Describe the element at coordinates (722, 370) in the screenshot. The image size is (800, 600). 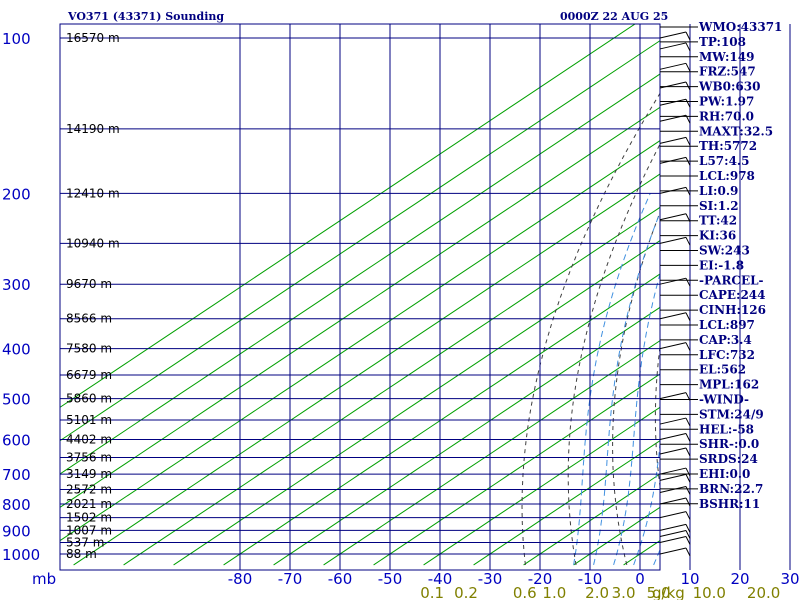
I see `index-entry: EL:562` at that location.